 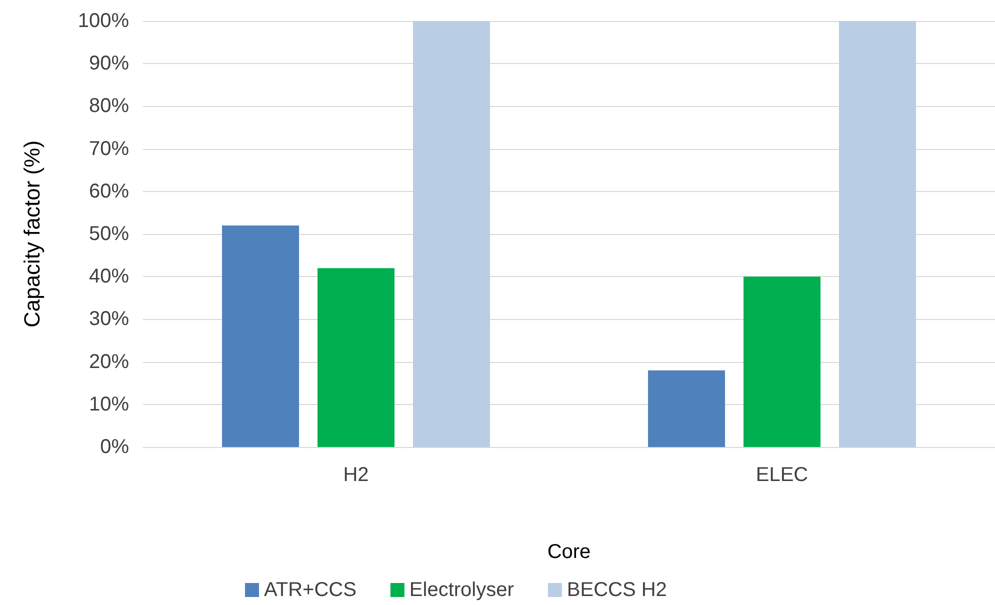 What do you see at coordinates (109, 191) in the screenshot?
I see `y-tick-label: 60%` at bounding box center [109, 191].